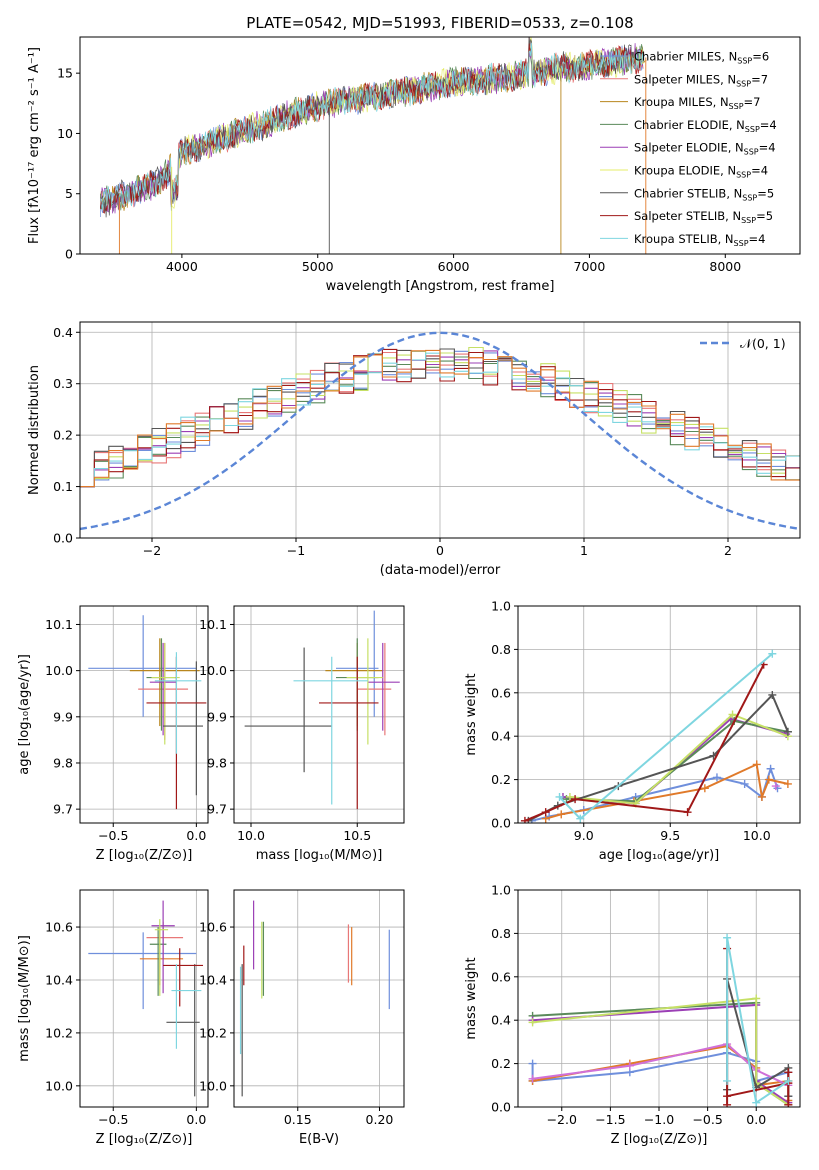  What do you see at coordinates (113, 1119) in the screenshot?
I see `x-tick-label: −0.5` at bounding box center [113, 1119].